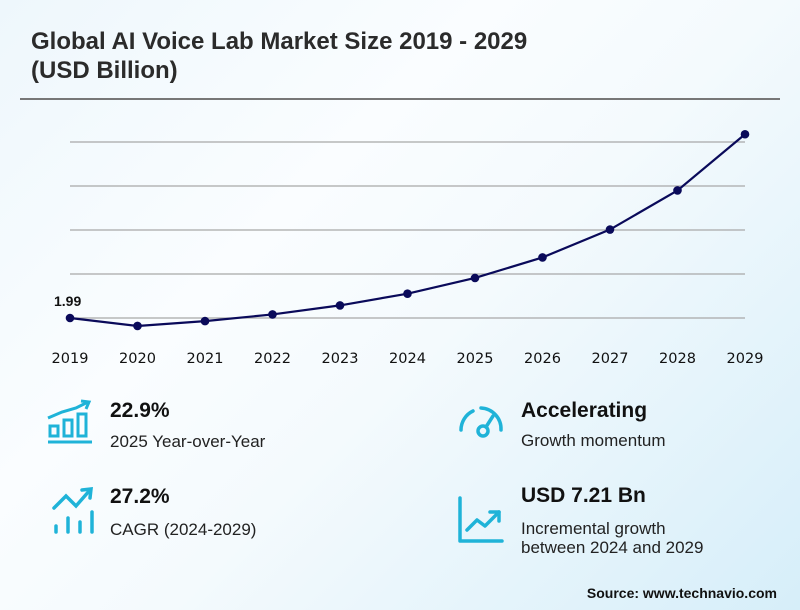 This screenshot has height=610, width=800. Describe the element at coordinates (272, 359) in the screenshot. I see `x-tick-label-2022: 2022` at that location.